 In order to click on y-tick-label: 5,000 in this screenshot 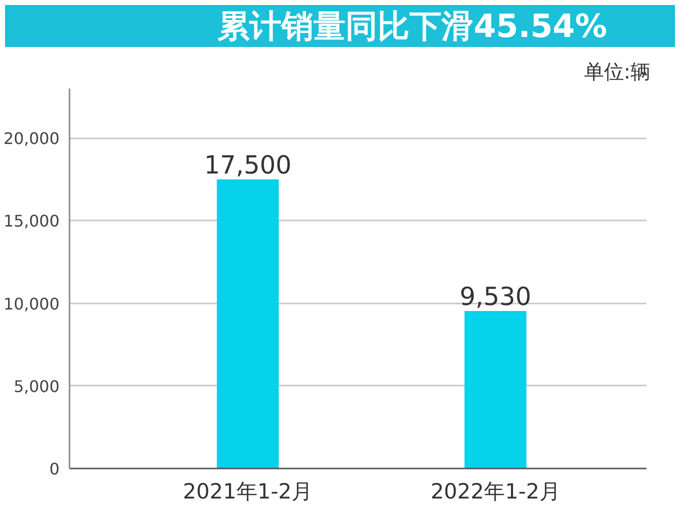, I will do `click(37, 386)`.